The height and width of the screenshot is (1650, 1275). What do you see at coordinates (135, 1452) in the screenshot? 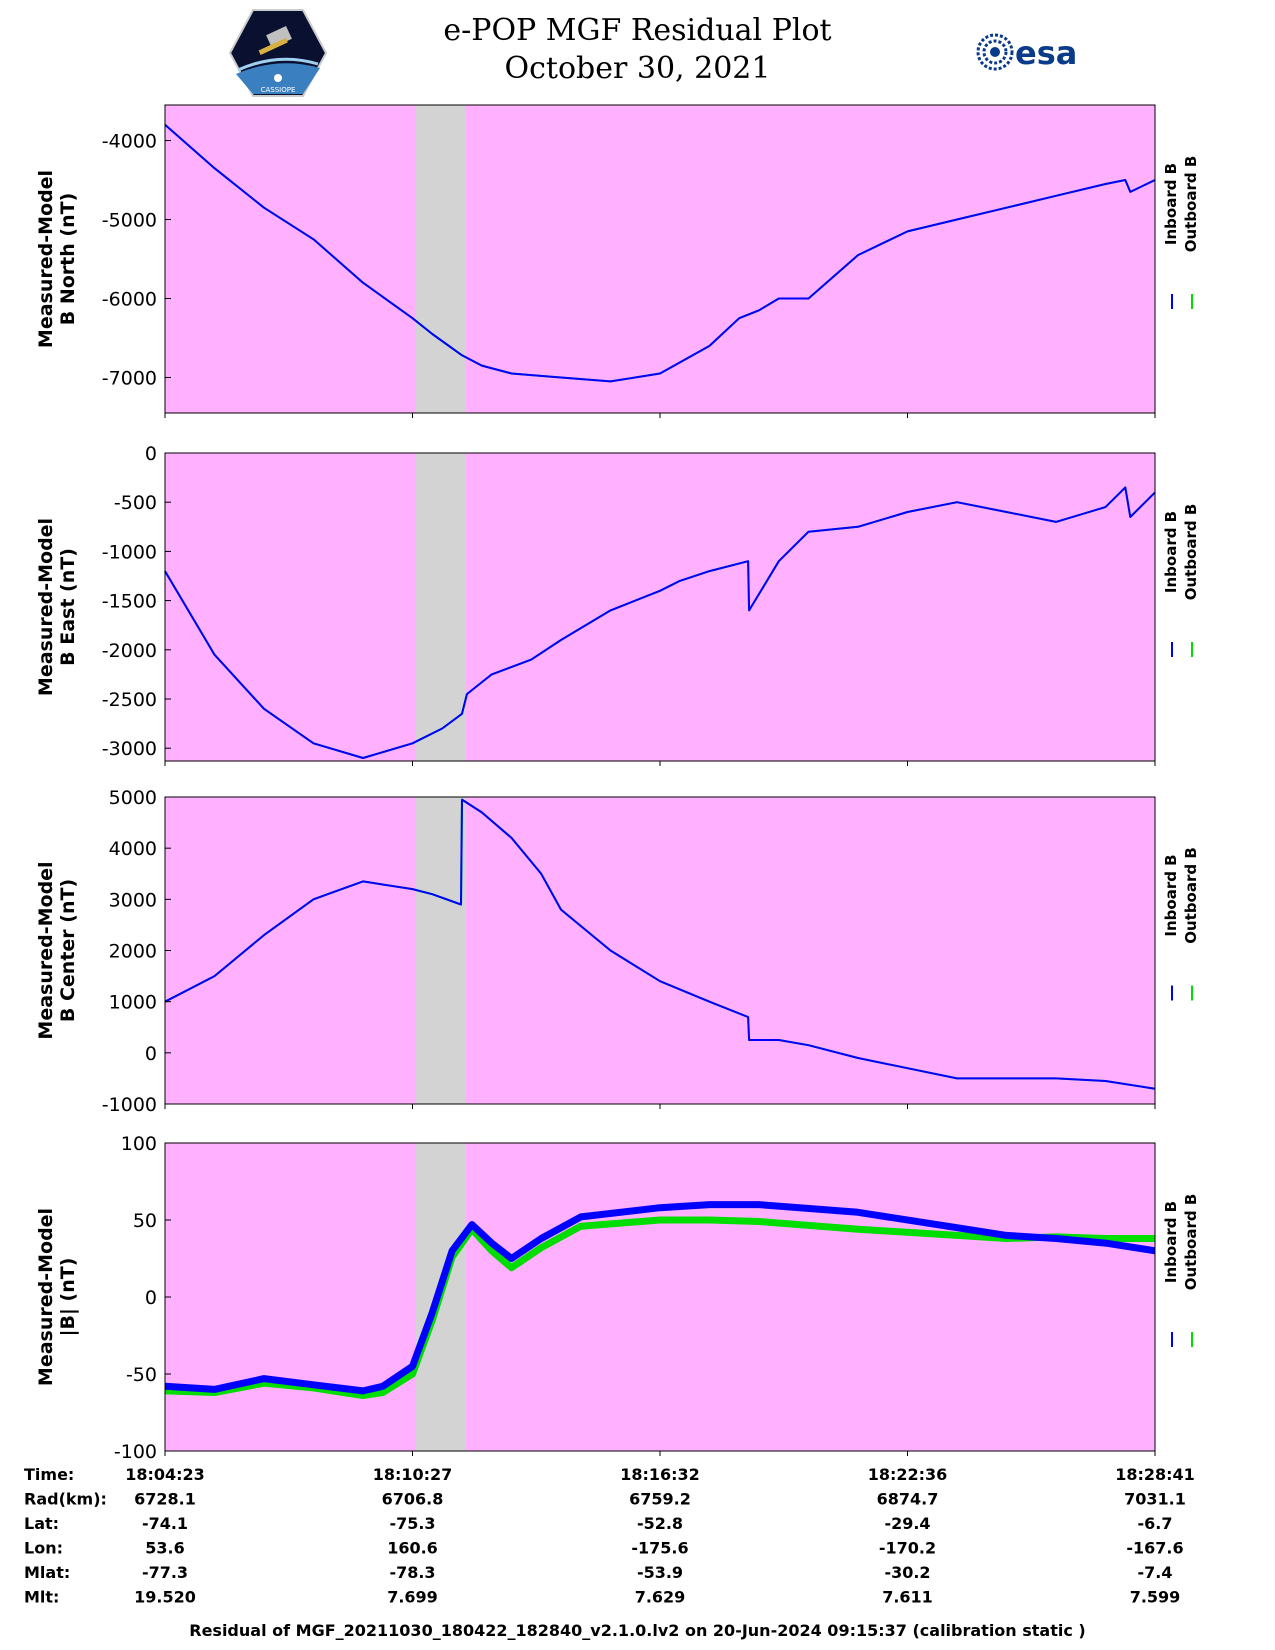
I see `y-tick-label: -100` at bounding box center [135, 1452].